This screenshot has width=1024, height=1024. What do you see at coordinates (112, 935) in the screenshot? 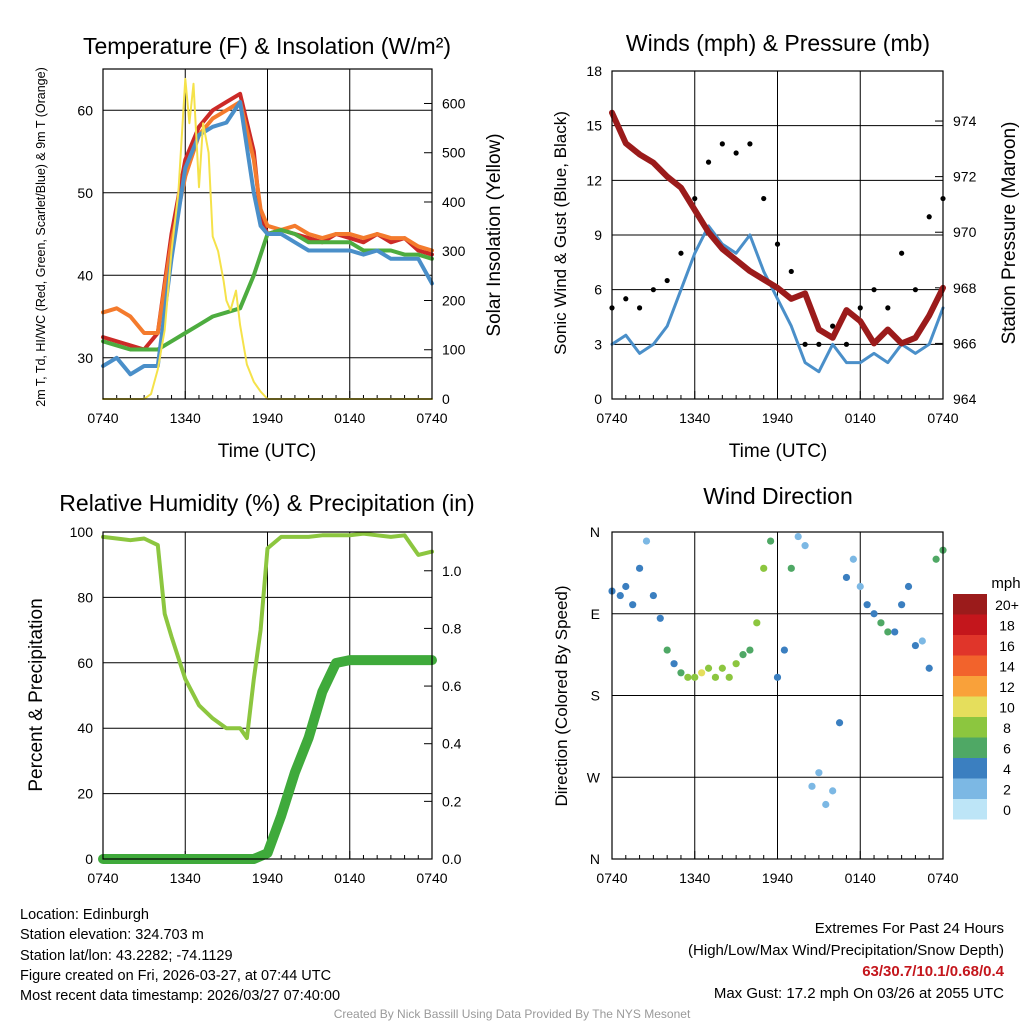
I see `station-elevation: Station elevation: 324.703 m` at bounding box center [112, 935].